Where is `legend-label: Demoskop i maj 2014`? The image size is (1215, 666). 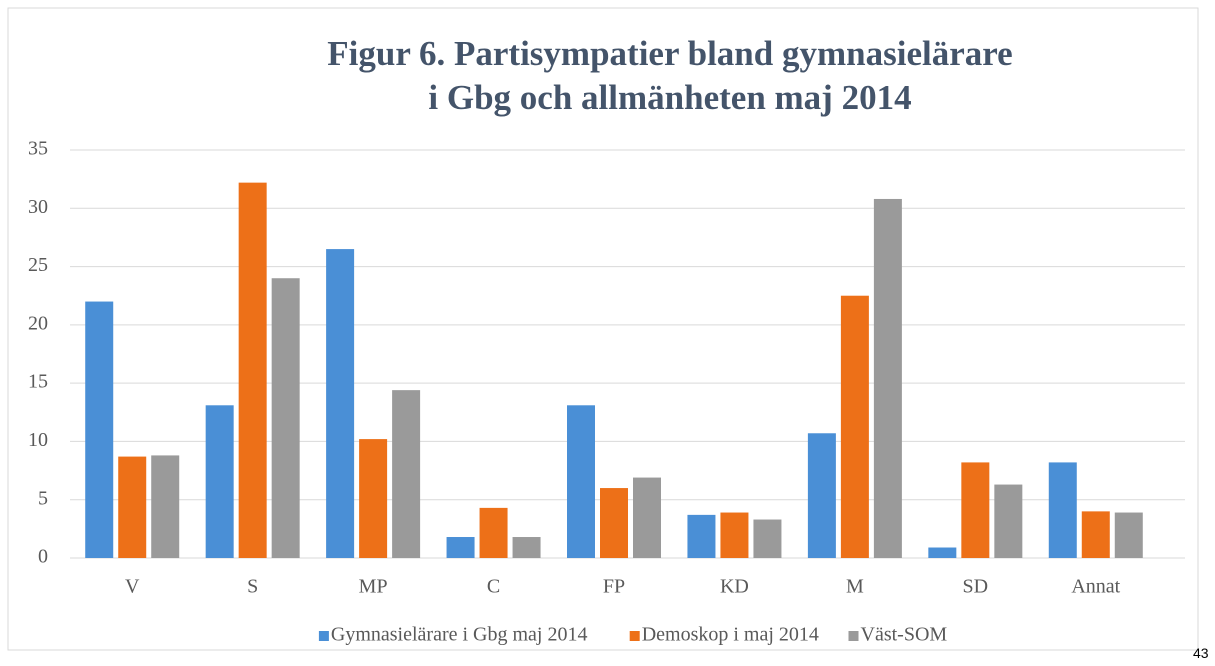
legend-label: Demoskop i maj 2014 is located at coordinates (730, 635).